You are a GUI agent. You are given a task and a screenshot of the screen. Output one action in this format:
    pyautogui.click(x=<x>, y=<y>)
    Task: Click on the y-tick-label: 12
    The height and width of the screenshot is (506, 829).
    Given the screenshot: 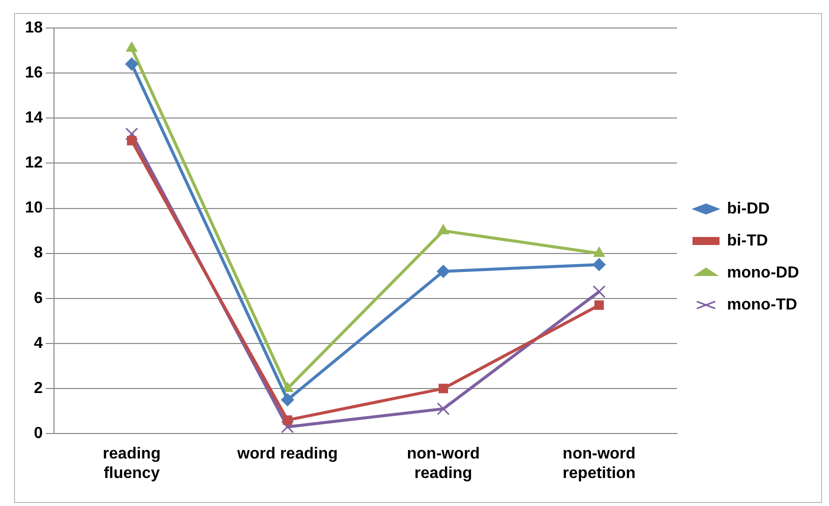 What is the action you would take?
    pyautogui.click(x=34, y=163)
    